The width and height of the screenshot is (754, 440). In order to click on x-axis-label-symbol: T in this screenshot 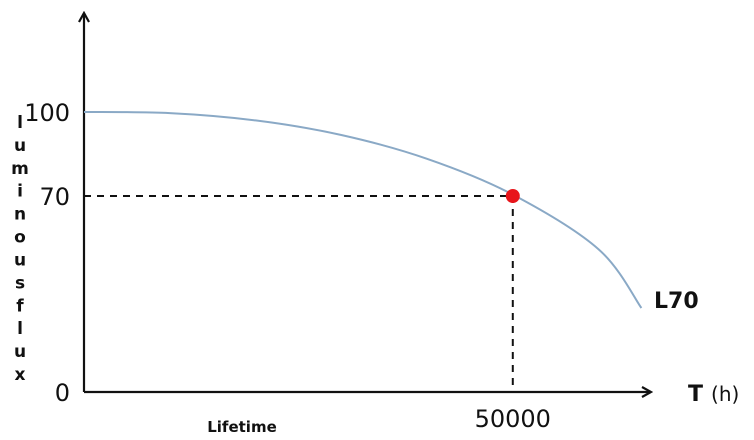, I will do `click(695, 394)`.